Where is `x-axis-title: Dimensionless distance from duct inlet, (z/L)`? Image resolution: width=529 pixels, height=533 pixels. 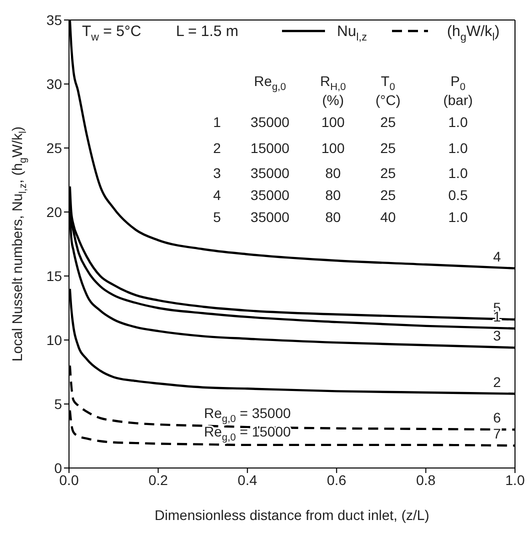 x-axis-title: Dimensionless distance from duct inlet, (z/L) is located at coordinates (292, 515).